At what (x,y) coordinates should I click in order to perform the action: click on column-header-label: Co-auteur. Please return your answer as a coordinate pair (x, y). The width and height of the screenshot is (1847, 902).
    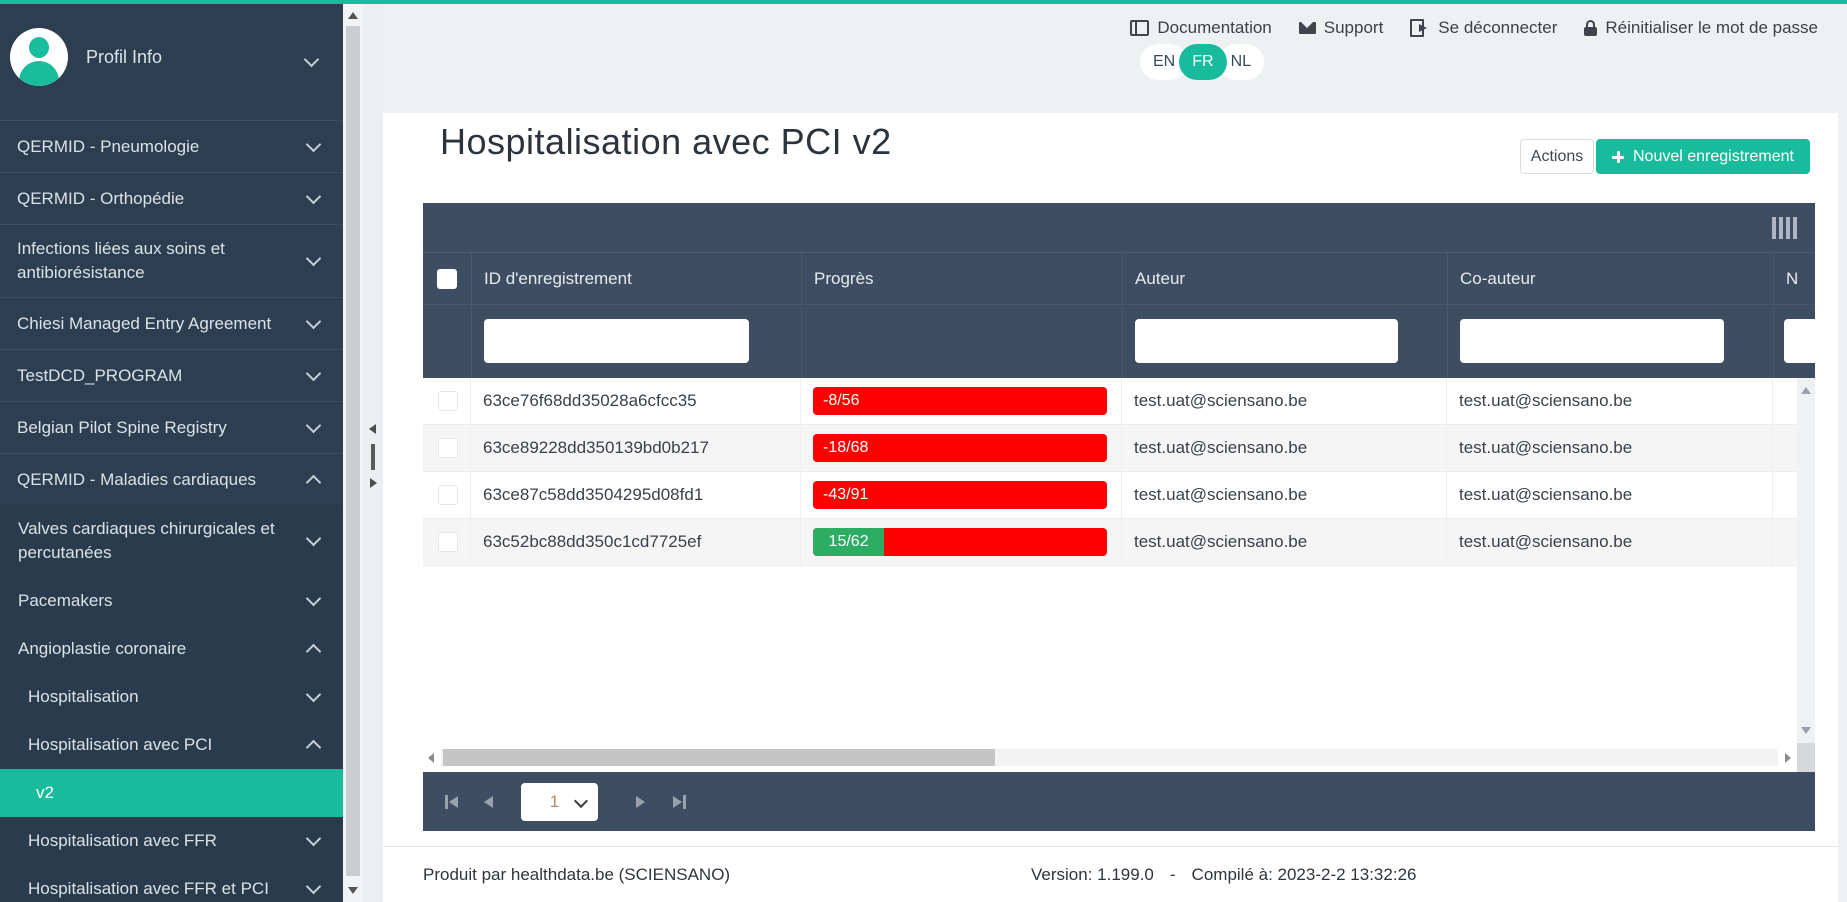
    Looking at the image, I should click on (1498, 278).